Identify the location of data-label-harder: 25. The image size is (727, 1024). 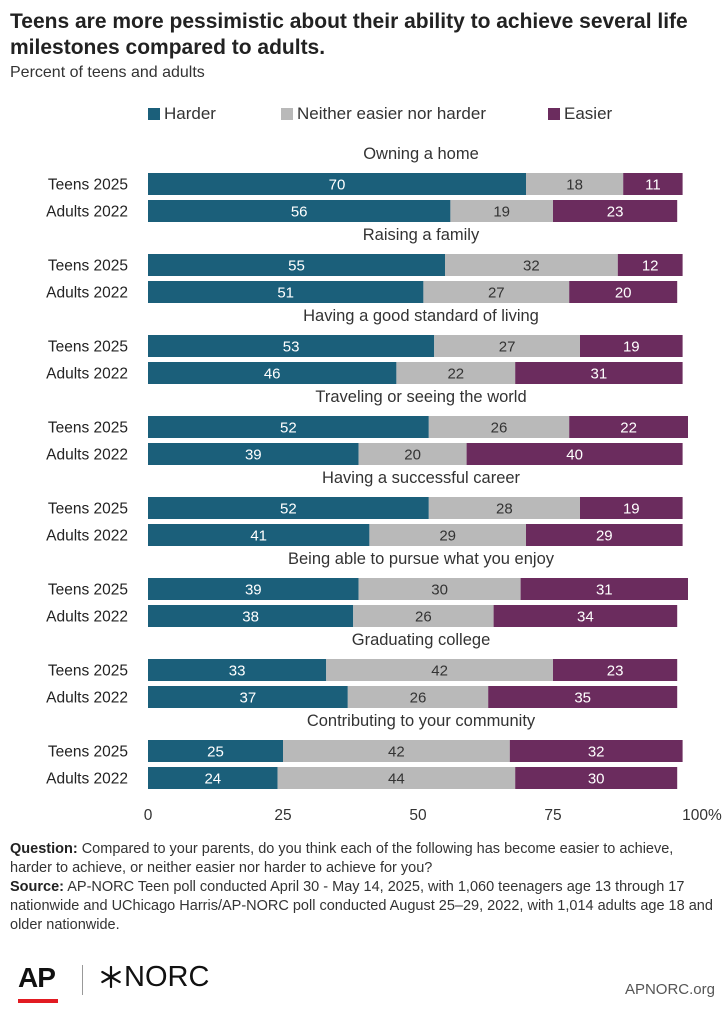
(215, 752).